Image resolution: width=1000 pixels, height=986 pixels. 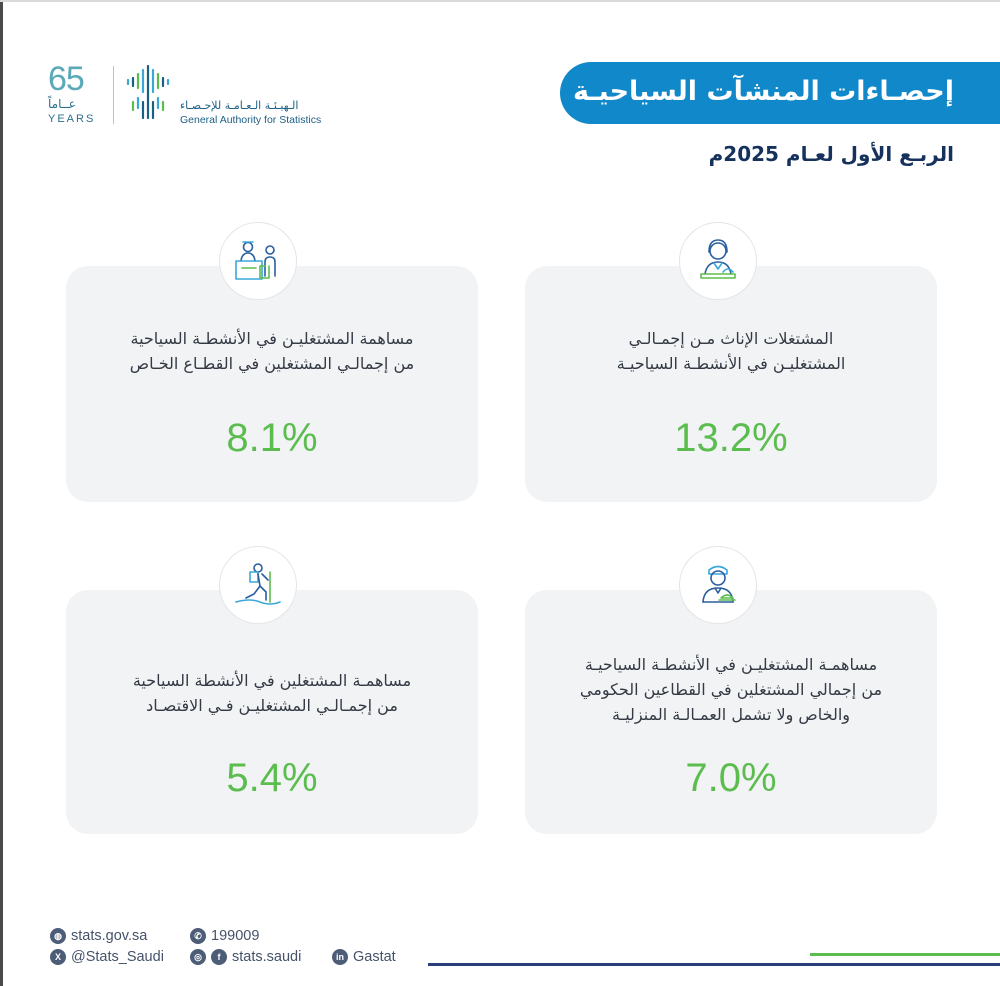 What do you see at coordinates (905, 954) in the screenshot?
I see `footer-line-green` at bounding box center [905, 954].